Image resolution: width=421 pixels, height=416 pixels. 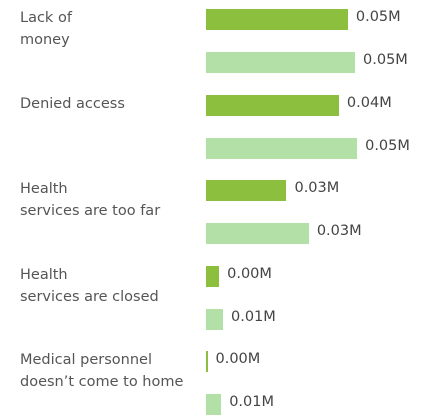 What do you see at coordinates (89, 285) in the screenshot?
I see `category-label: Health services are closed` at bounding box center [89, 285].